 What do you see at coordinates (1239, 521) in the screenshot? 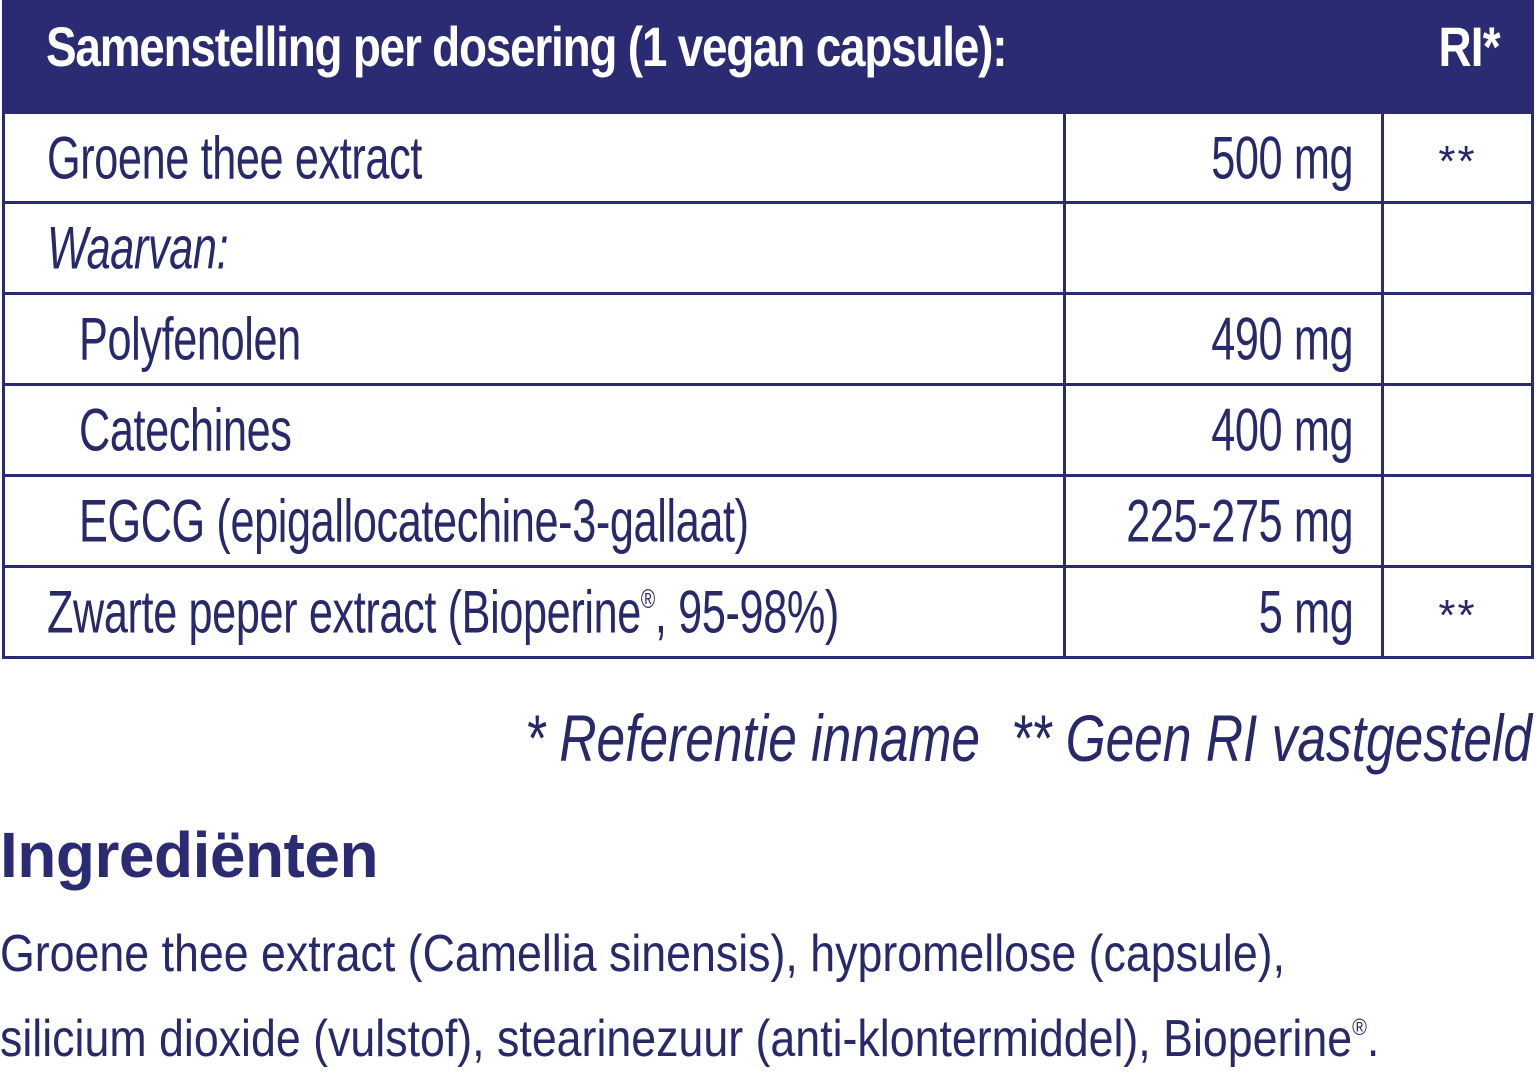
I see `ingredient-amount: 225-275 mg` at bounding box center [1239, 521].